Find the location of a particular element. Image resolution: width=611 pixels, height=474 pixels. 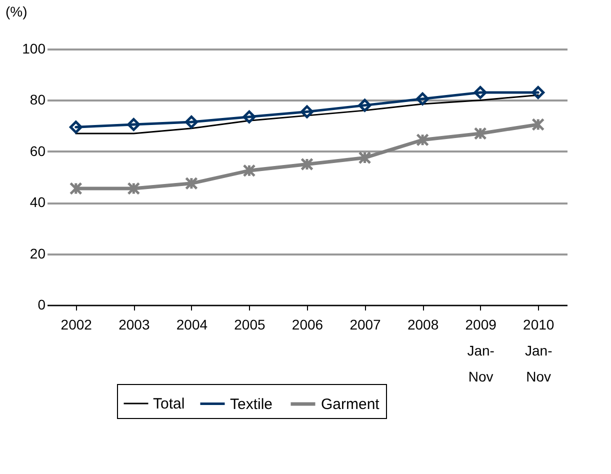

x-tick-label: 2005 is located at coordinates (250, 324).